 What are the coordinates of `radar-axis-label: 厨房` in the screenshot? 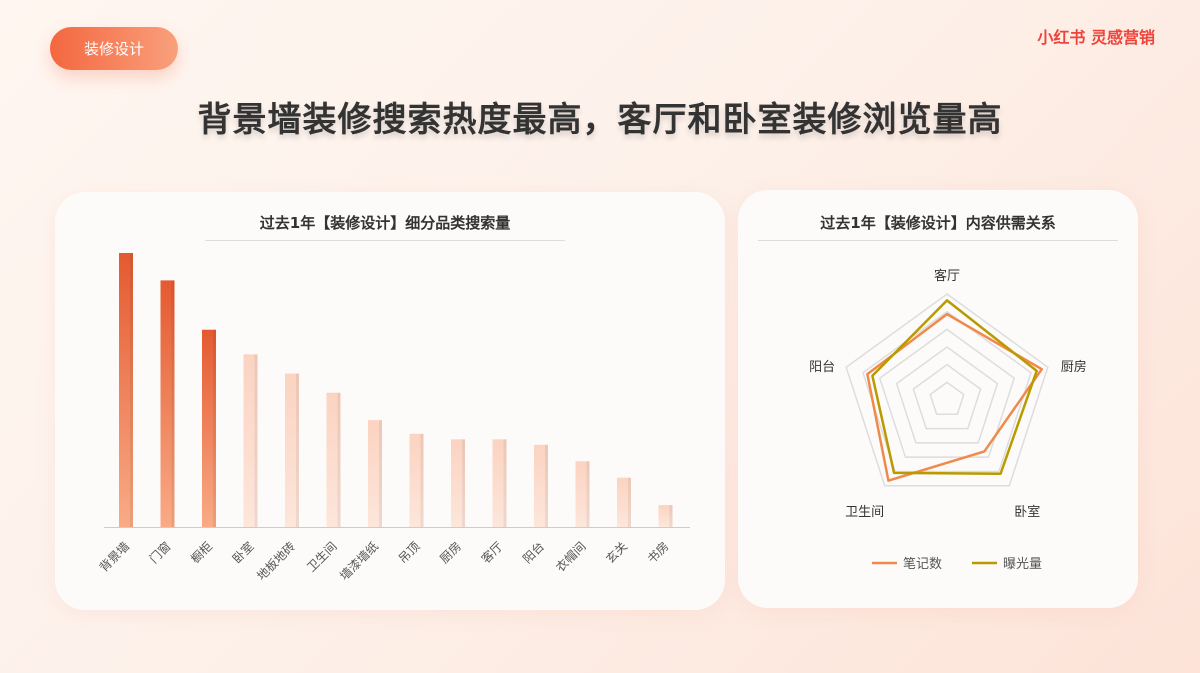 It's located at (1074, 367).